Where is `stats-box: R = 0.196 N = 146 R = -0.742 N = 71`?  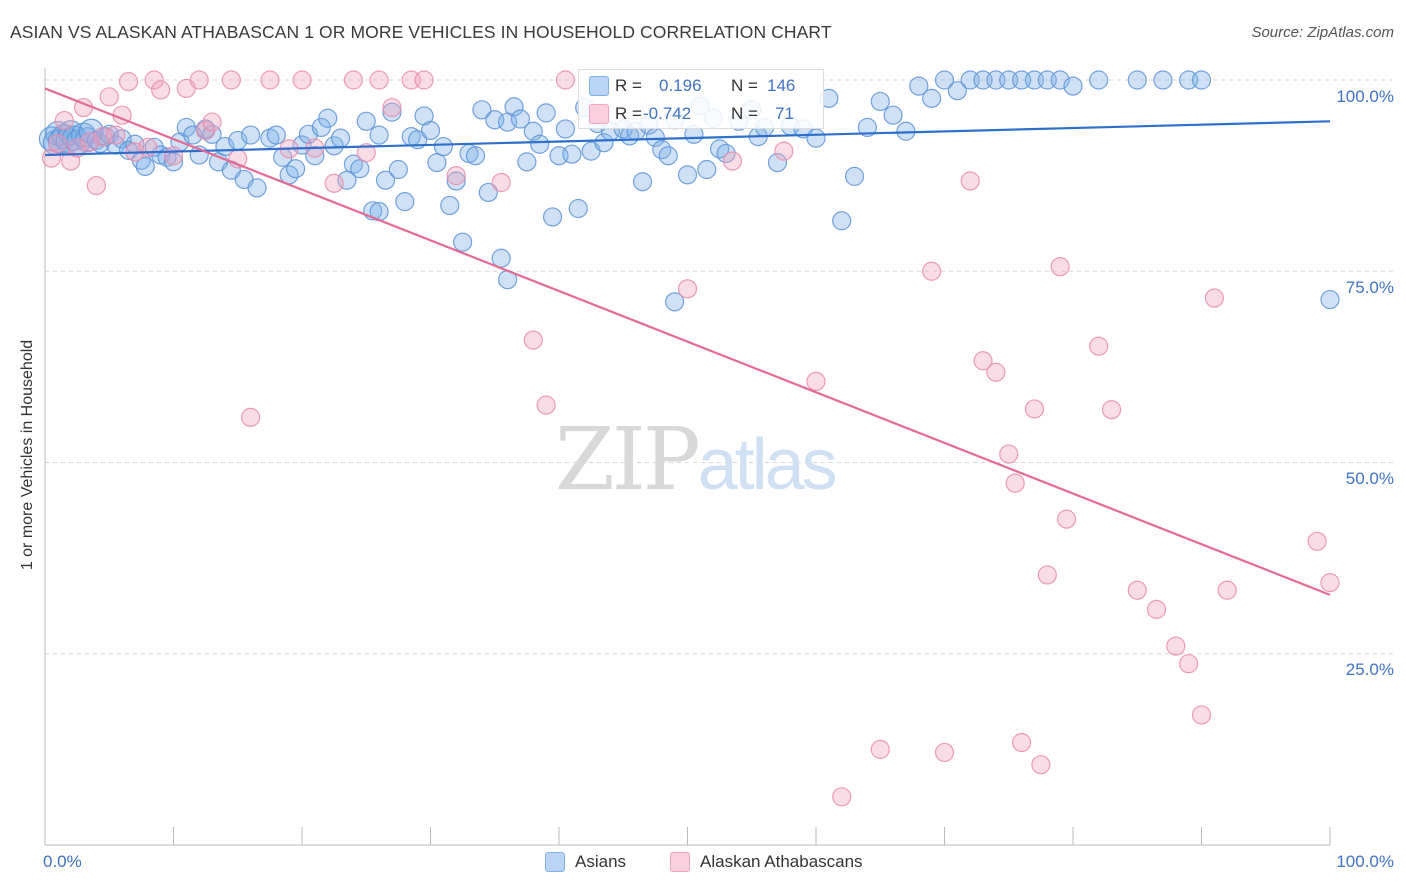
stats-box: R = 0.196 N = 146 R = -0.742 N = 71 is located at coordinates (701, 99).